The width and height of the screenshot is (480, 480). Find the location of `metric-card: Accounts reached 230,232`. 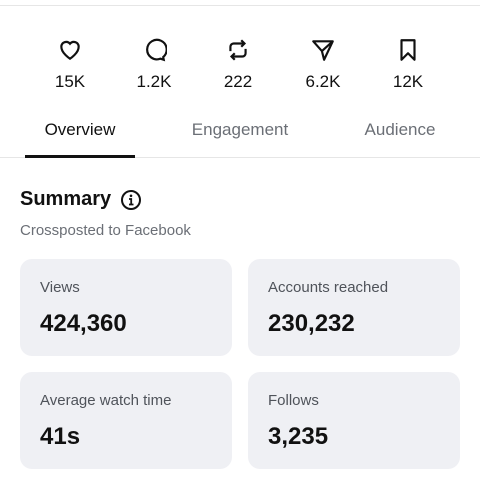

metric-card: Accounts reached 230,232 is located at coordinates (354, 307).